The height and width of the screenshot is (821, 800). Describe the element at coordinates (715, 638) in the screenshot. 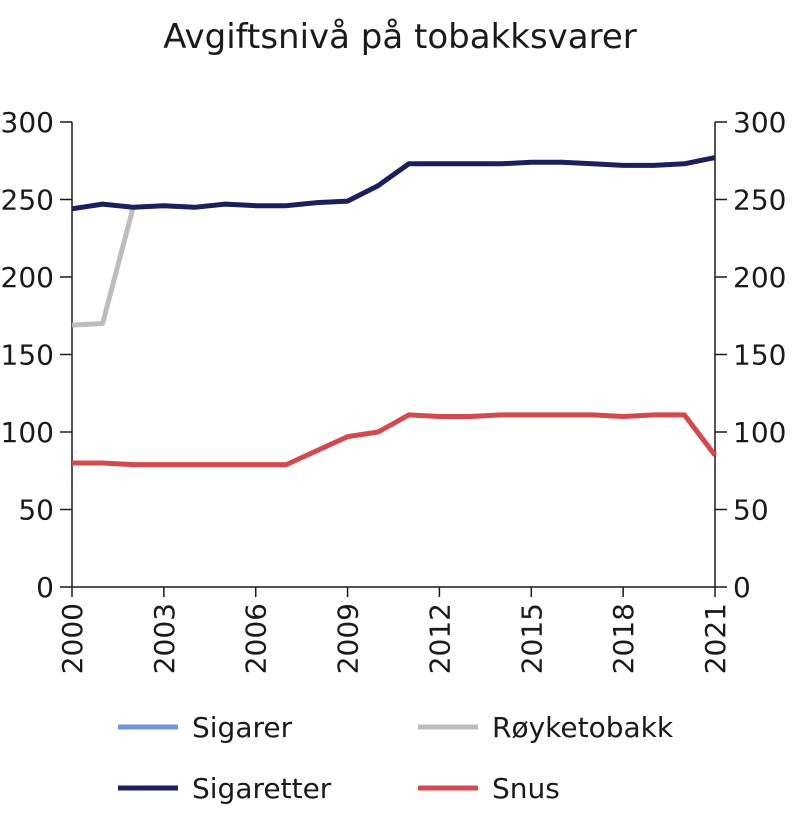

I see `x-tick-label: 2021` at that location.